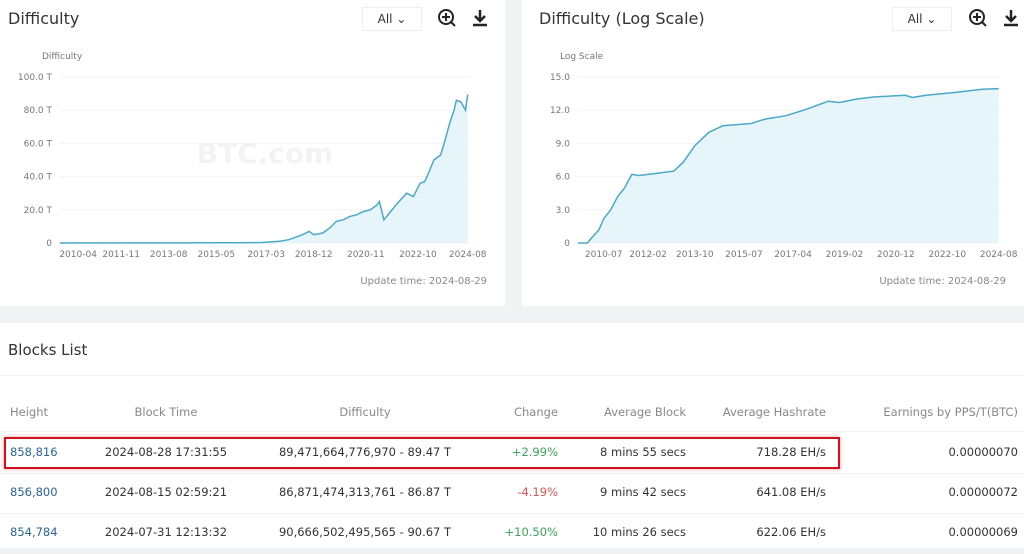 This screenshot has height=554, width=1024. Describe the element at coordinates (563, 178) in the screenshot. I see `y-tick-label: 6.0` at that location.